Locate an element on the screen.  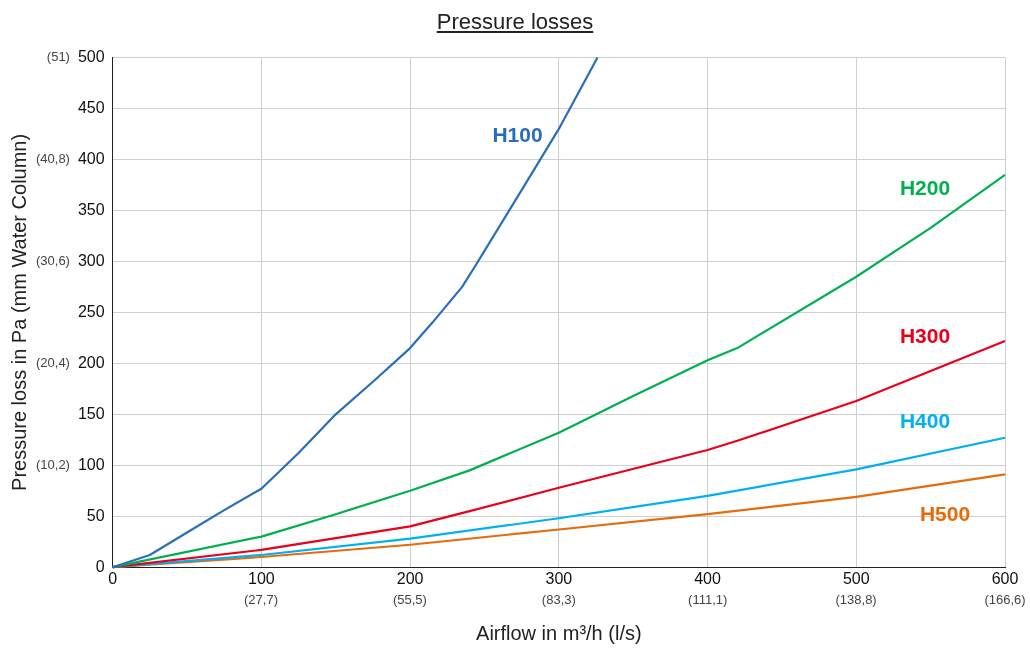
y2-tick-label: (51) is located at coordinates (58, 57).